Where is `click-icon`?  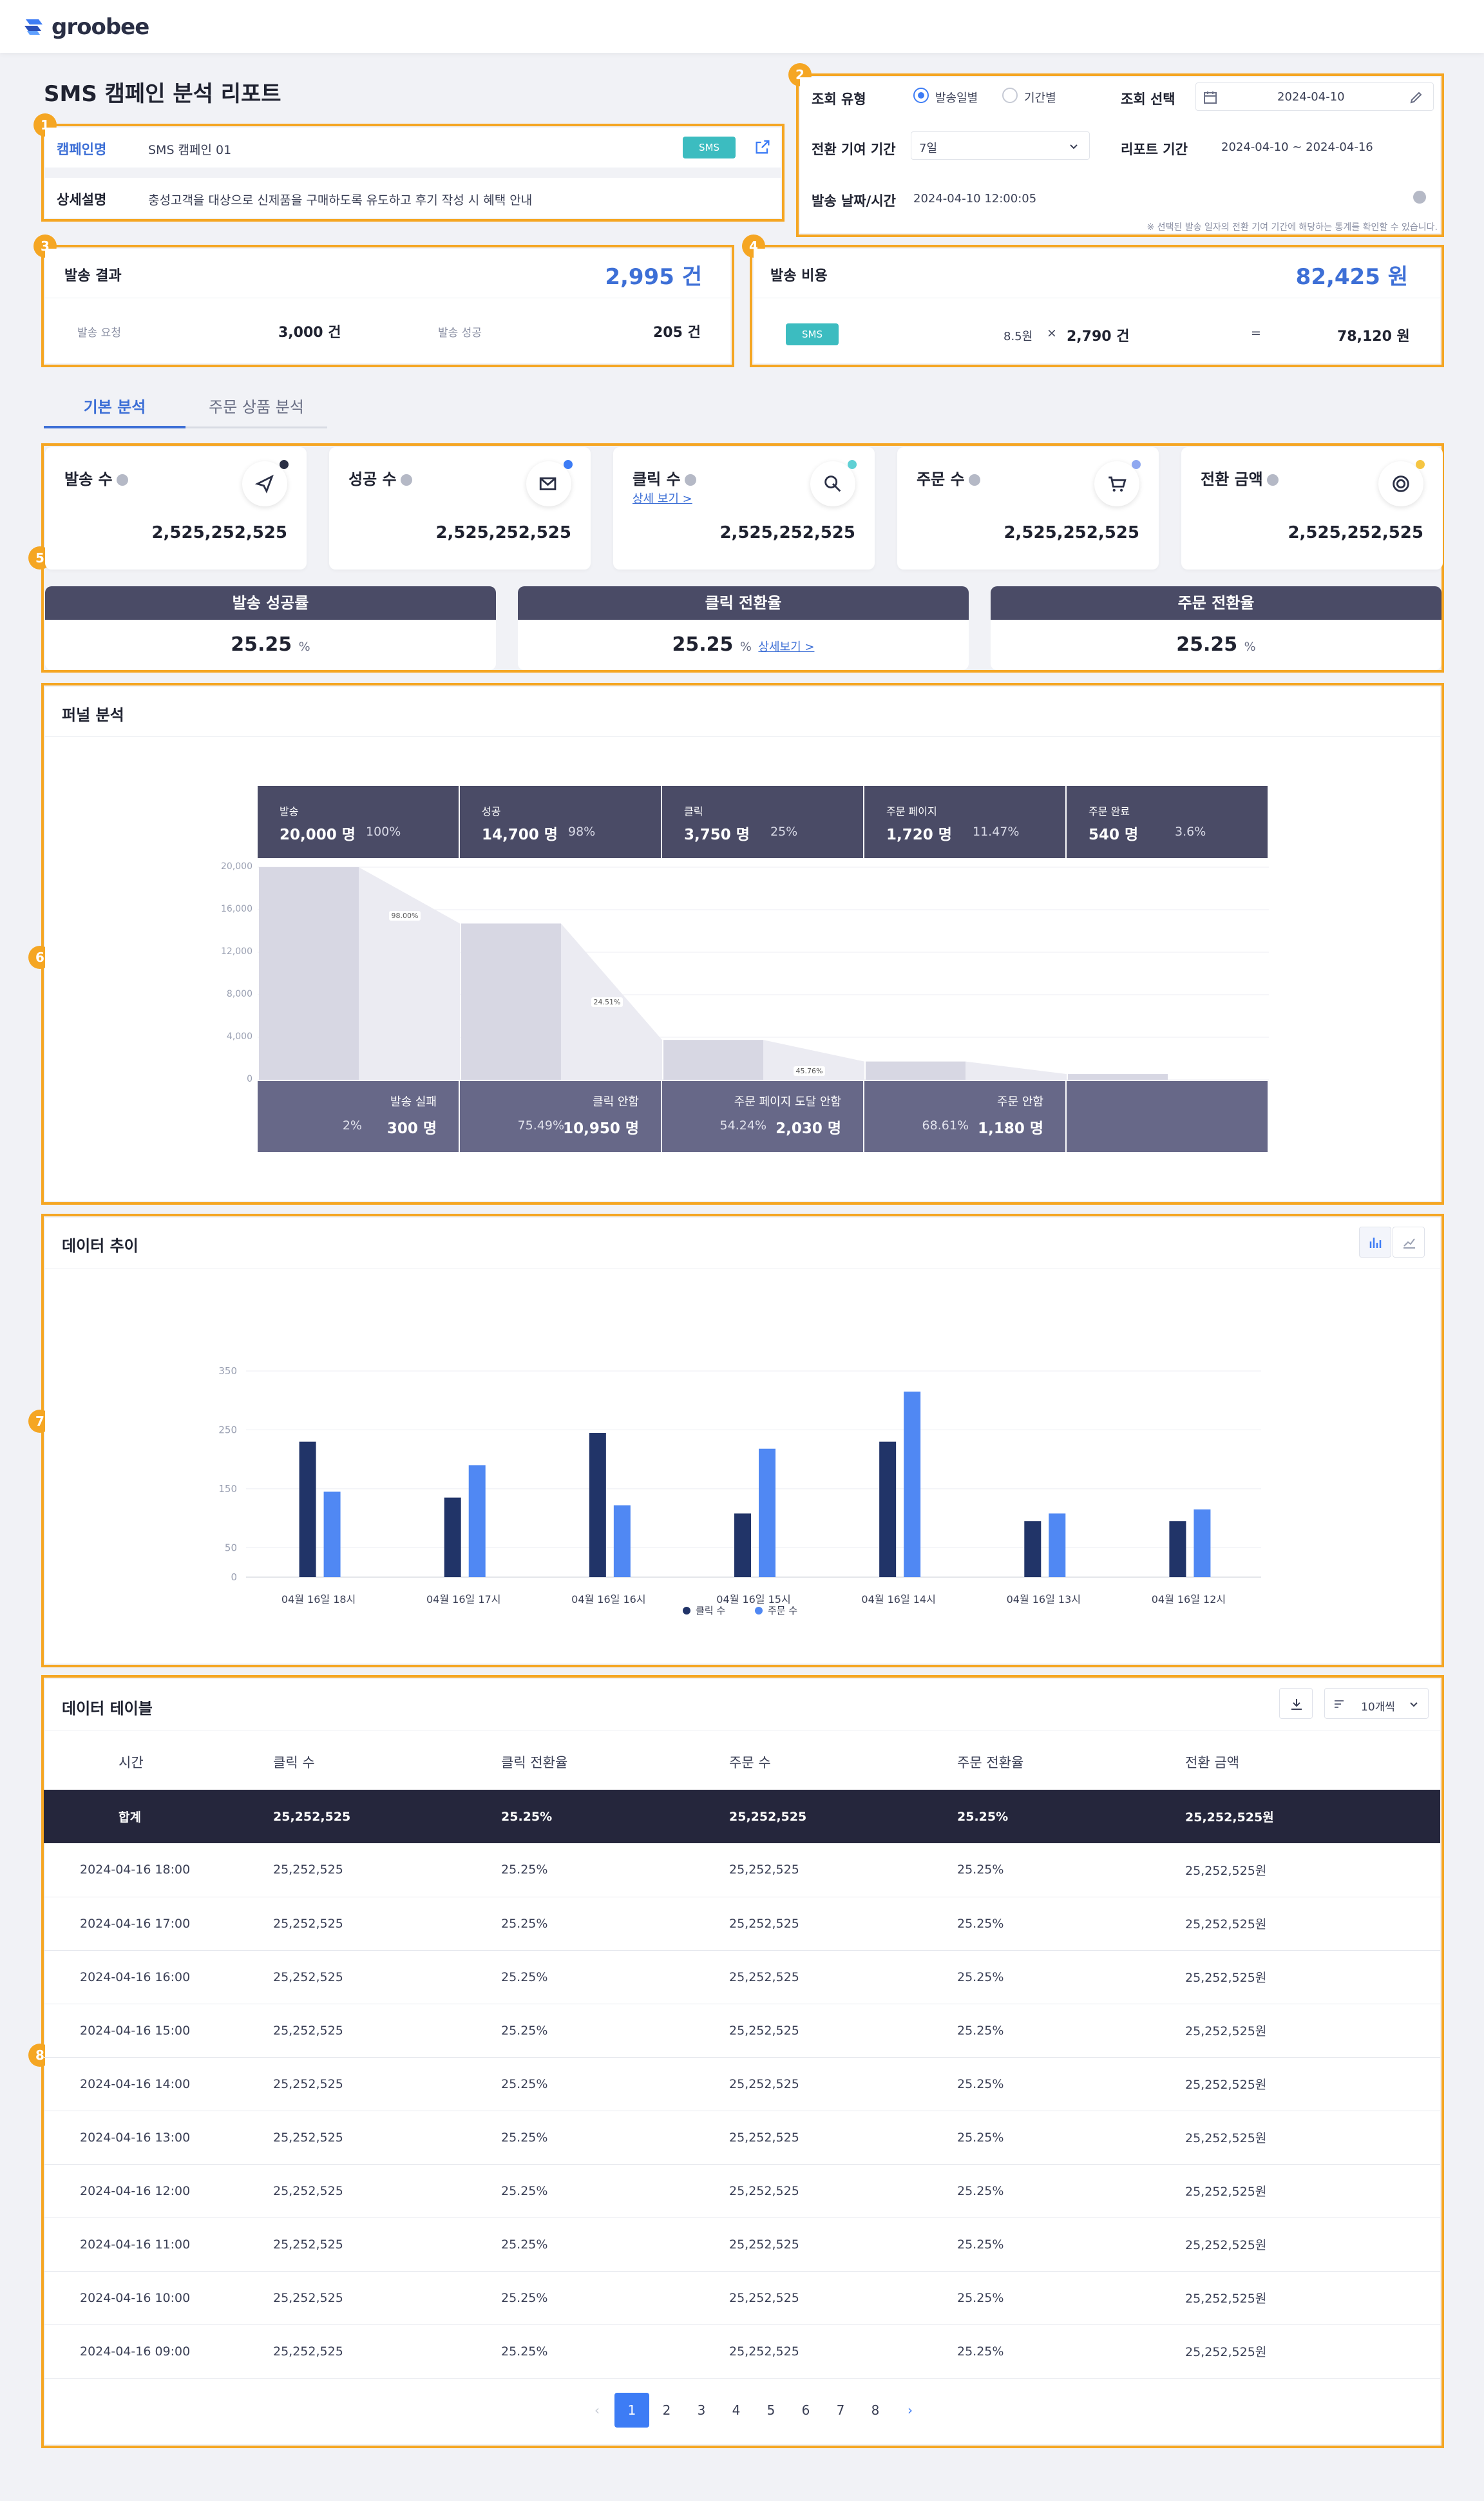
click-icon is located at coordinates (833, 483).